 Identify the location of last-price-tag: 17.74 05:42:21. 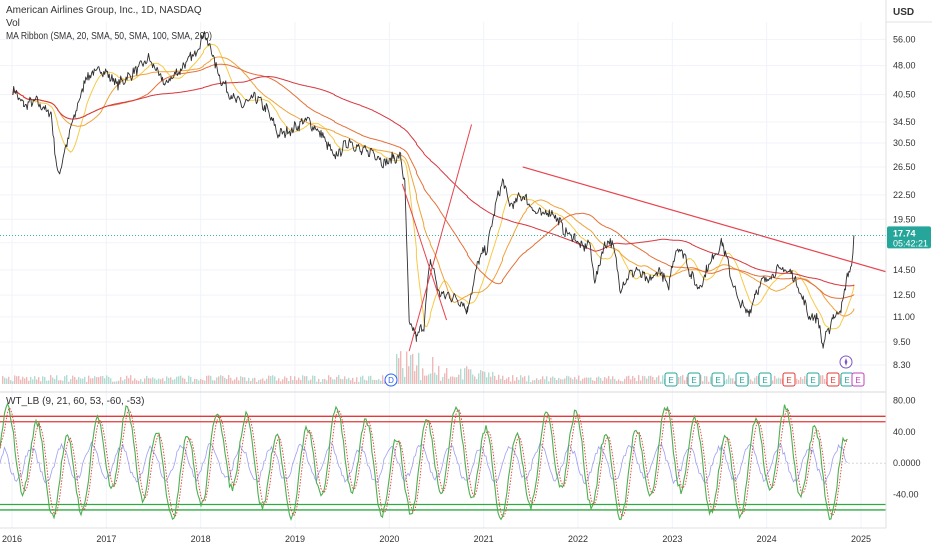
(909, 237).